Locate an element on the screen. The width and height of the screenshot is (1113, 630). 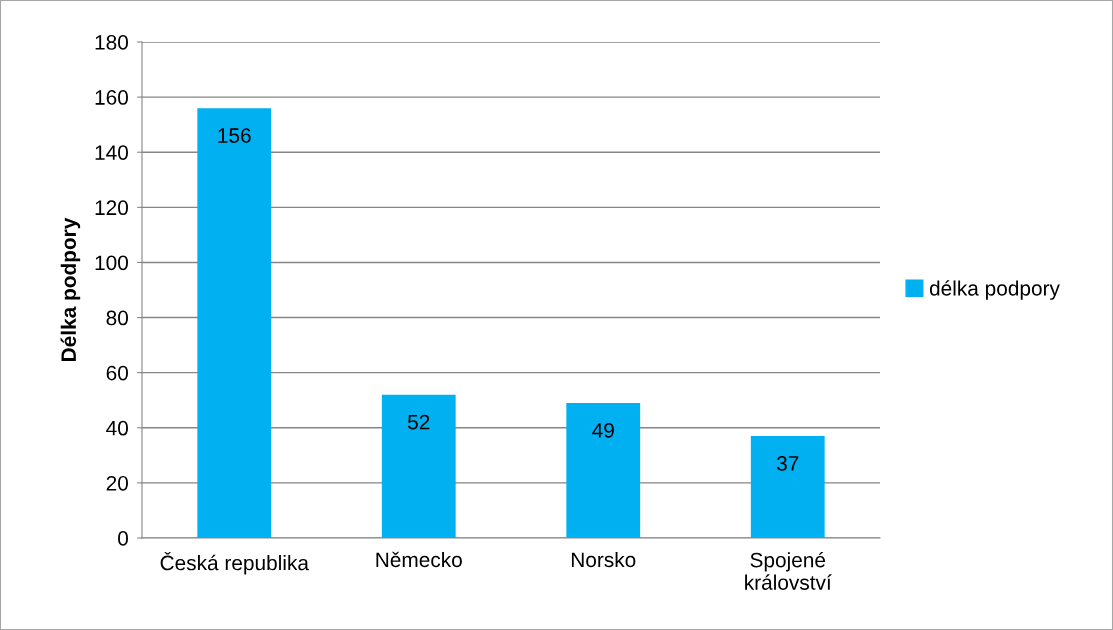
y-tick-label: 80 is located at coordinates (117, 318).